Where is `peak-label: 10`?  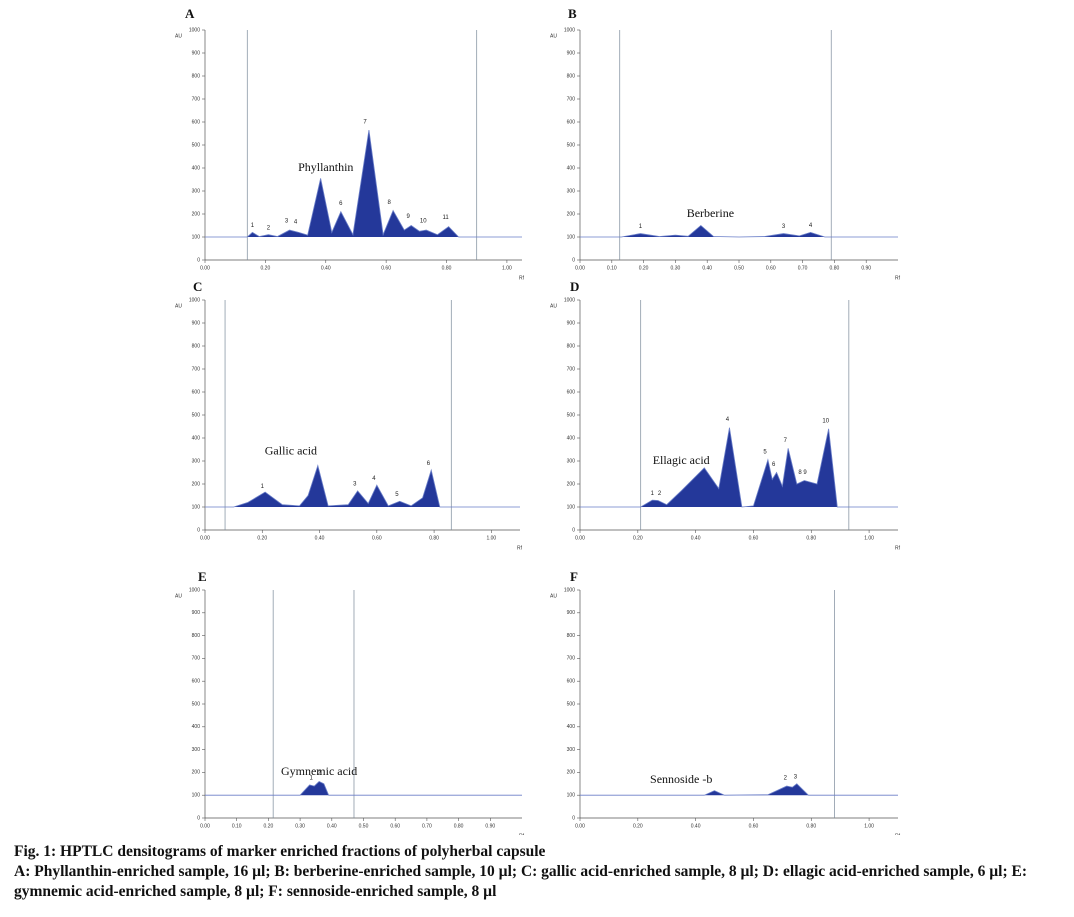 peak-label: 10 is located at coordinates (825, 421).